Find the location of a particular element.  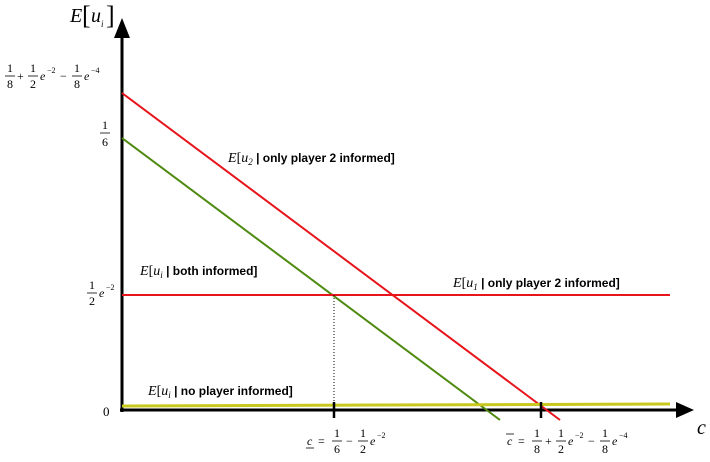

y-tick-top: 1 8 + 1 2 e −2 − 1 8 e −4 is located at coordinates (52, 76).